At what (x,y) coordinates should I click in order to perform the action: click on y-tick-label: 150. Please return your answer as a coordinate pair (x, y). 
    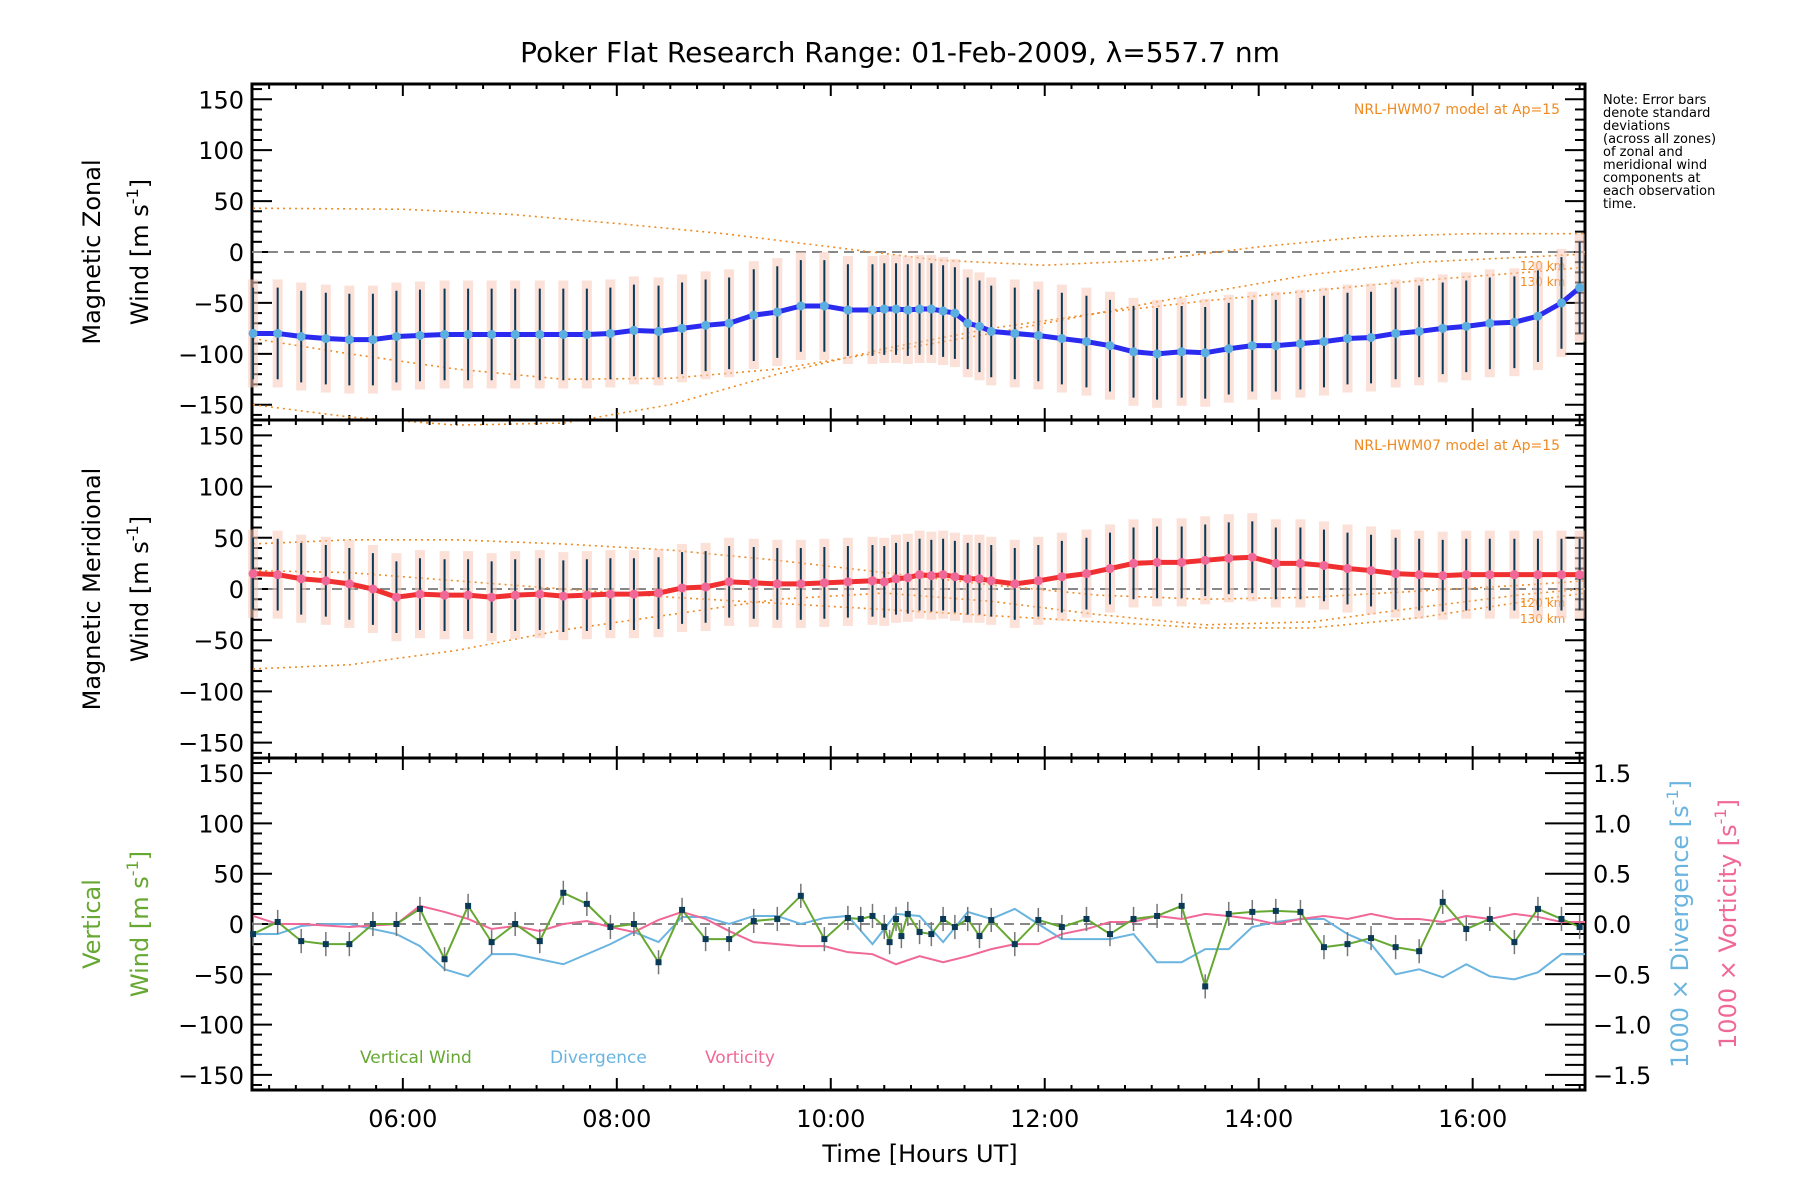
    Looking at the image, I should click on (221, 436).